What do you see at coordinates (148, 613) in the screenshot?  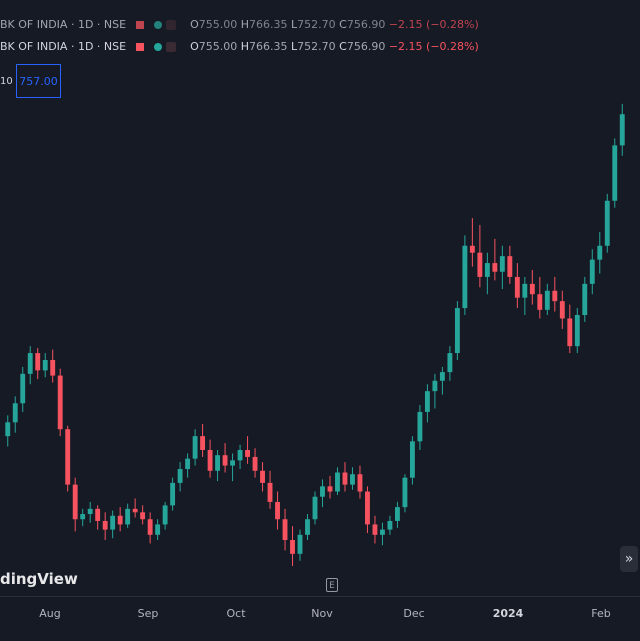 I see `x-tick-label: Sep` at bounding box center [148, 613].